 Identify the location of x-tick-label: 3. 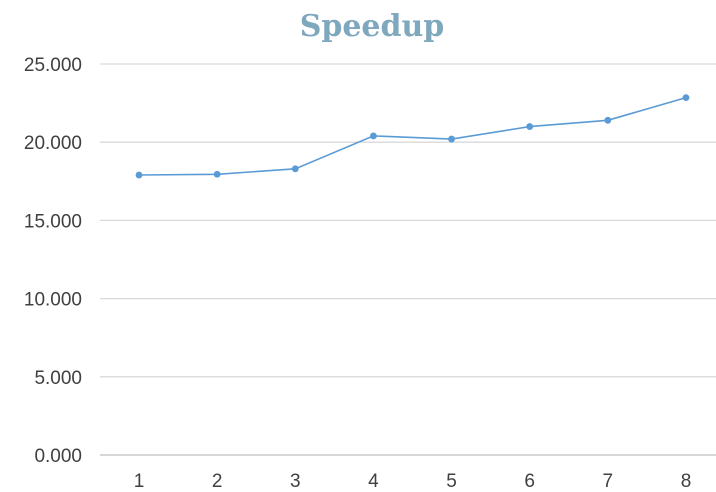
(295, 481).